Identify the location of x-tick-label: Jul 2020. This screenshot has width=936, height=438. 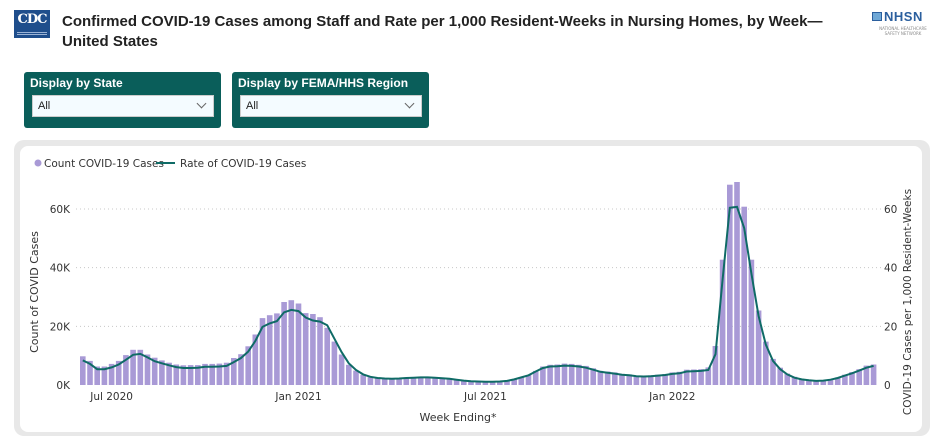
(111, 397).